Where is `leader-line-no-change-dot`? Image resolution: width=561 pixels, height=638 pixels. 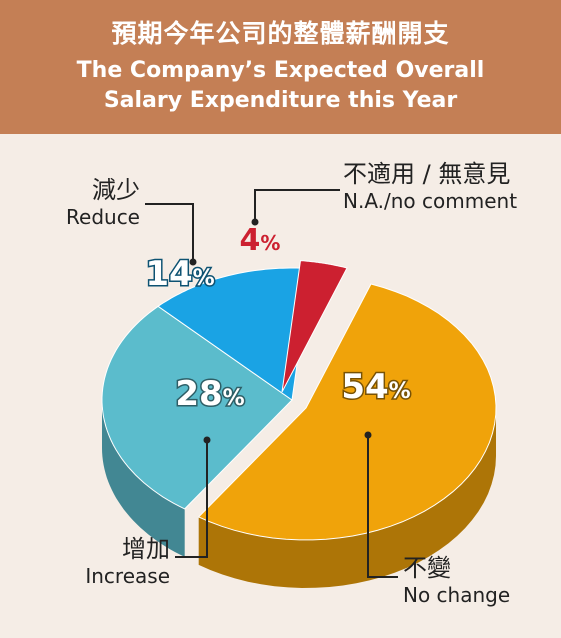 leader-line-no-change-dot is located at coordinates (368, 435).